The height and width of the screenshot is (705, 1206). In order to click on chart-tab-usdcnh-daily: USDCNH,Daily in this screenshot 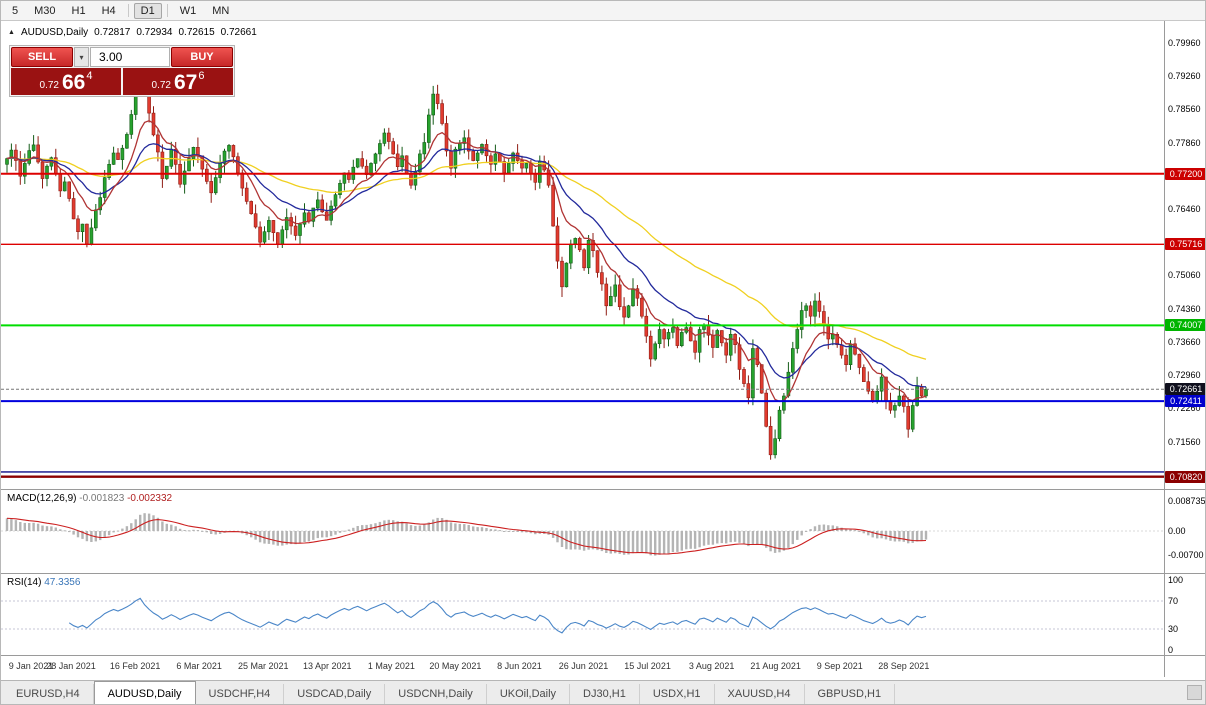, I will do `click(436, 694)`.